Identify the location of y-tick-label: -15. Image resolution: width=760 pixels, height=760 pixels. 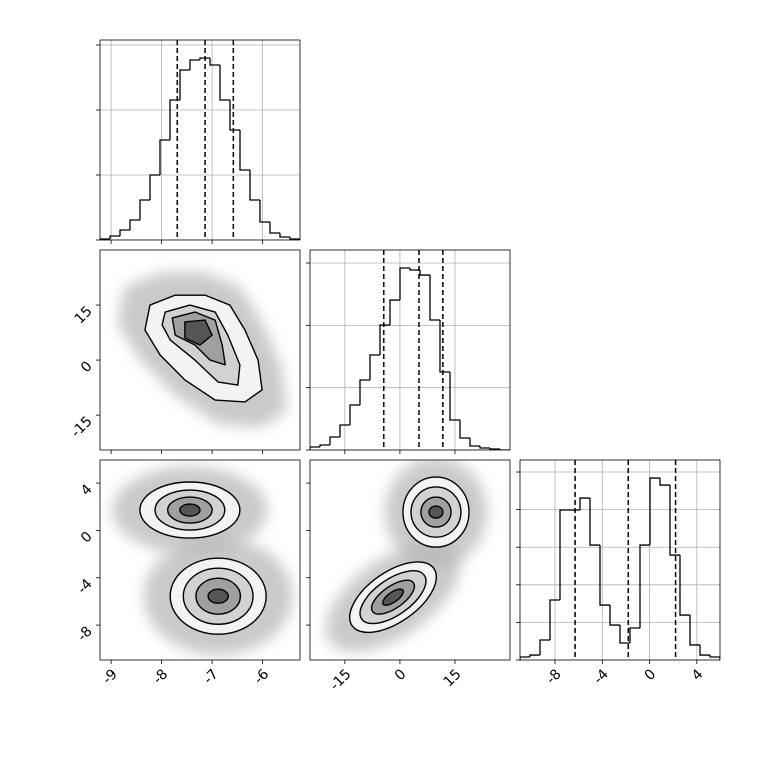
(81, 426).